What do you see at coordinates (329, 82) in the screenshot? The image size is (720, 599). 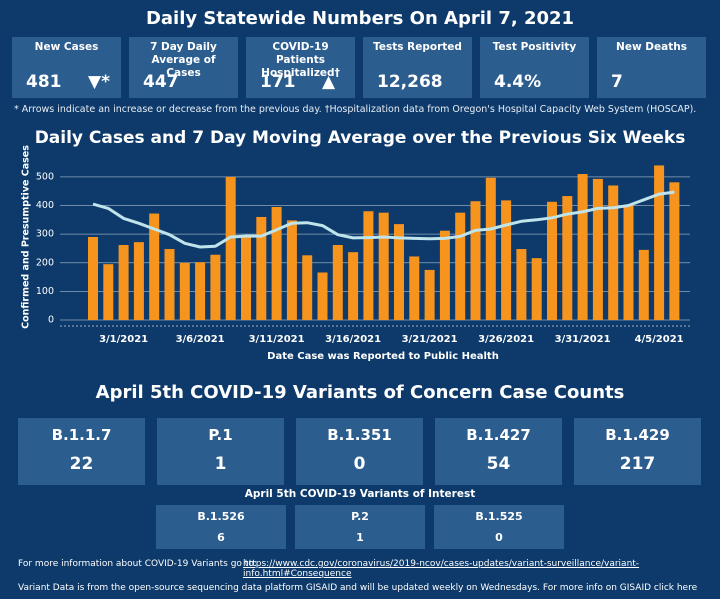 I see `stat-indicator: ▲` at bounding box center [329, 82].